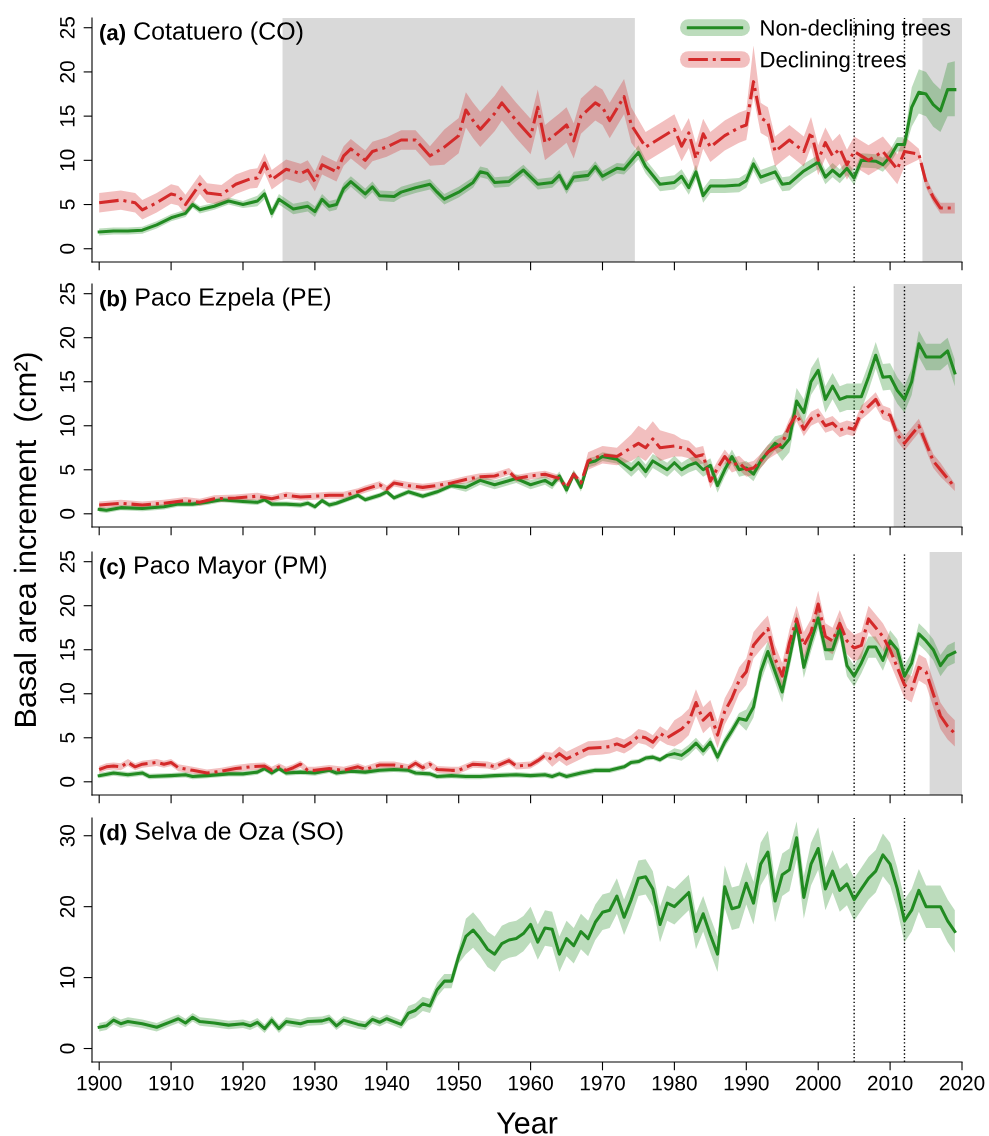  What do you see at coordinates (890, 1083) in the screenshot?
I see `x-tick-label: 2010` at bounding box center [890, 1083].